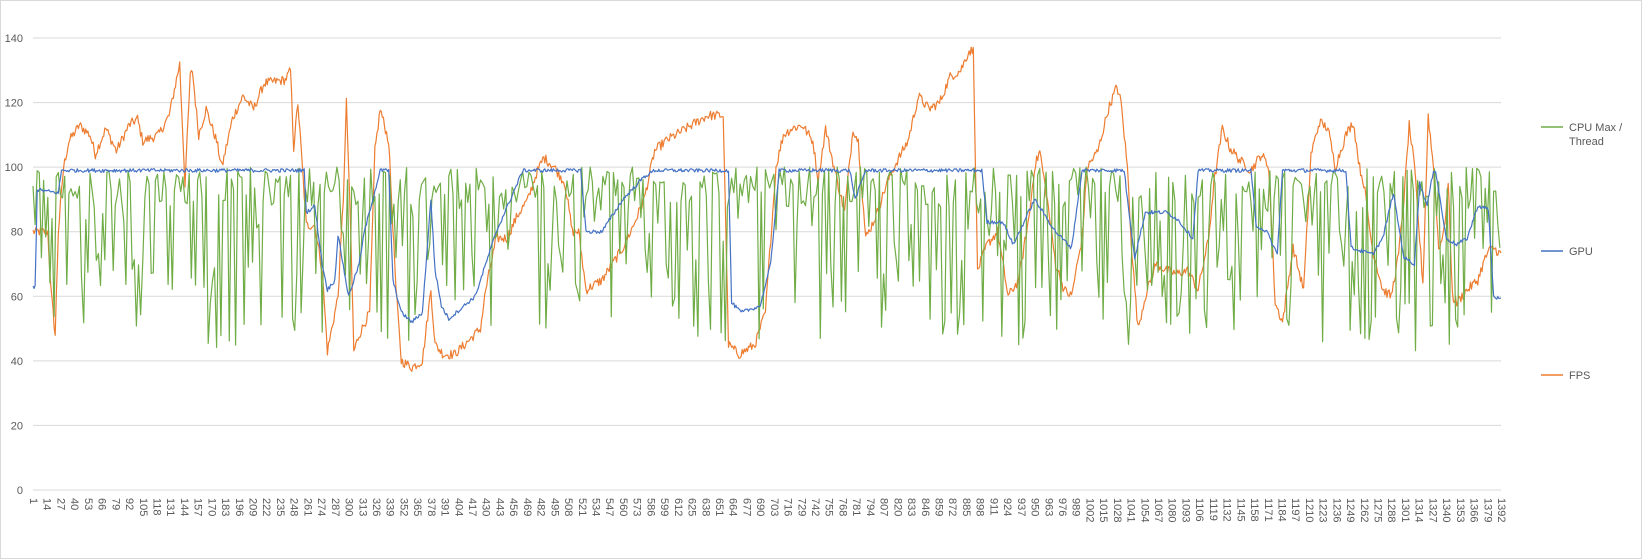 The image size is (1642, 559). What do you see at coordinates (253, 507) in the screenshot?
I see `x-tick-label: 209` at bounding box center [253, 507].